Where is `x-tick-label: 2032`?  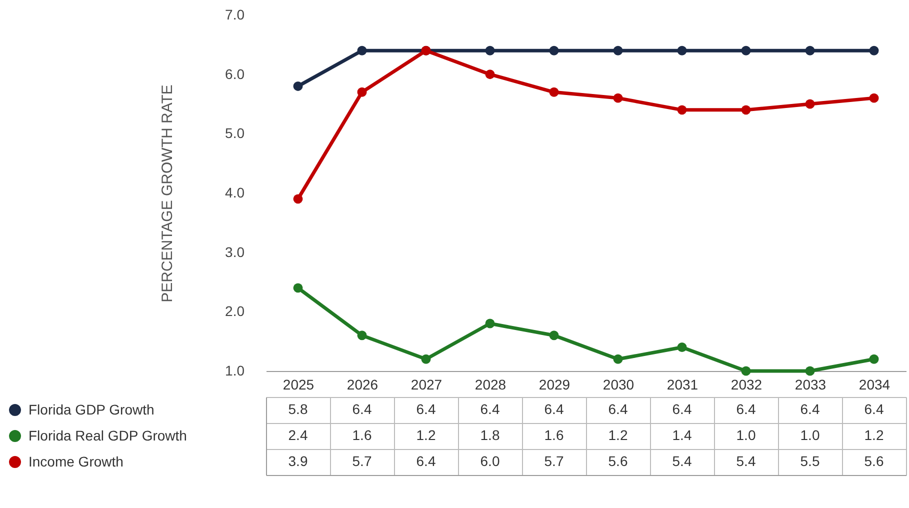 x-tick-label: 2032 is located at coordinates (746, 384).